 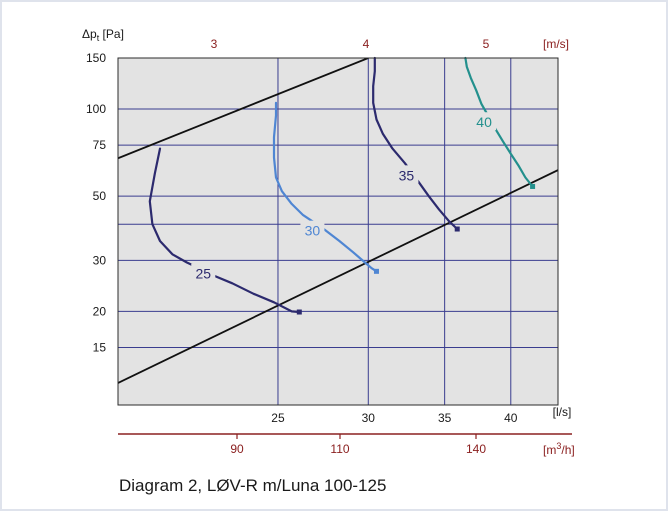 What do you see at coordinates (100, 348) in the screenshot?
I see `y-tick-label-15: 15` at bounding box center [100, 348].